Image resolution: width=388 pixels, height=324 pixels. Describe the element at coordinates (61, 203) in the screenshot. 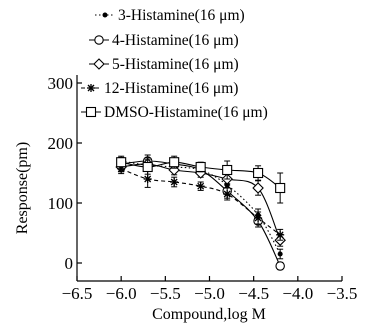

I see `y-tick-label: 100` at that location.